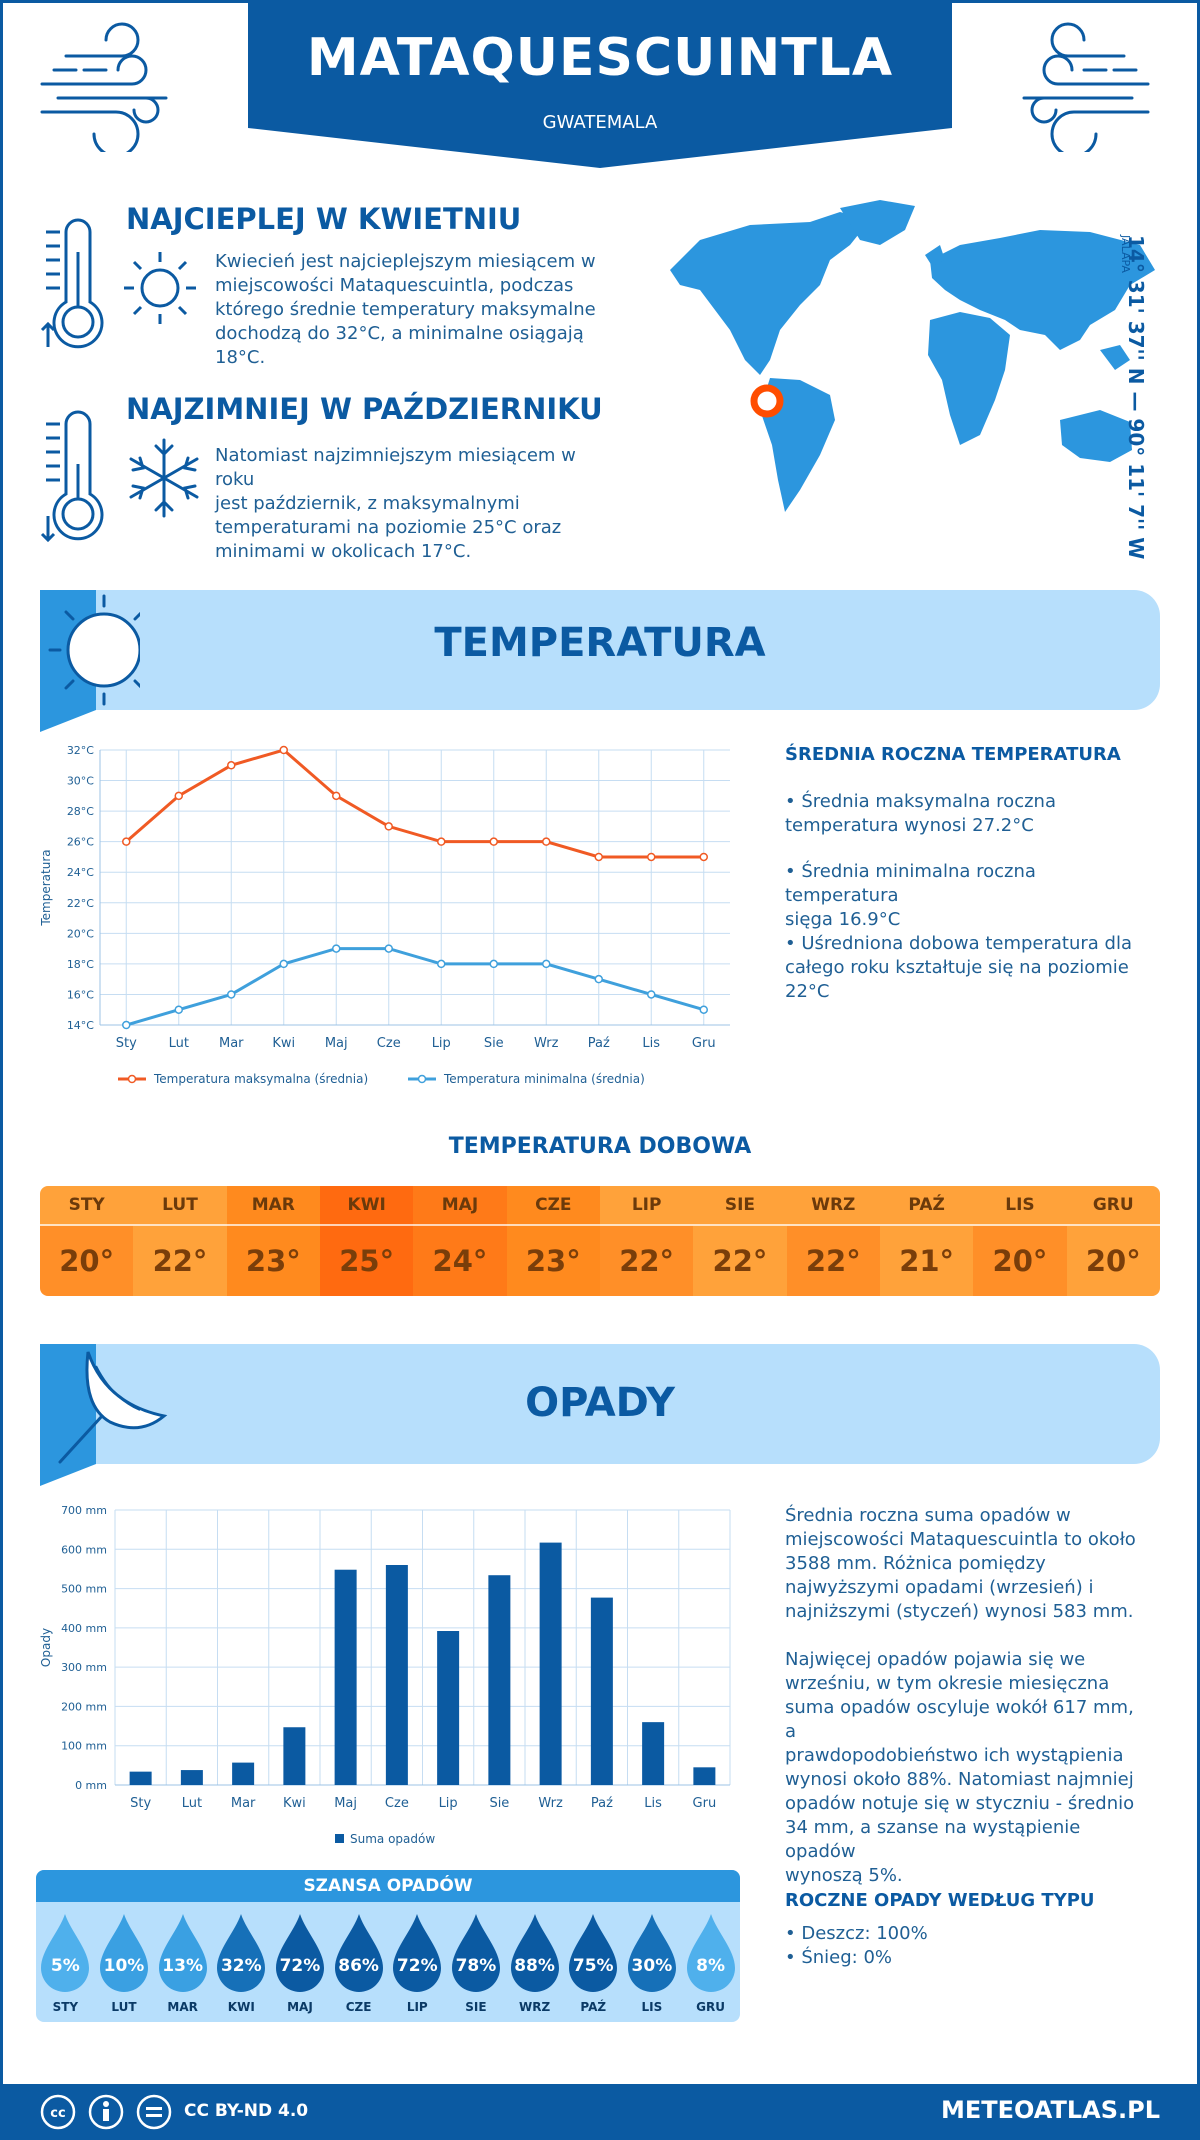 This screenshot has height=2140, width=1200. What do you see at coordinates (959, 1779) in the screenshot?
I see `precip-line: wynosi około 88%. Natomiast najmniej` at bounding box center [959, 1779].